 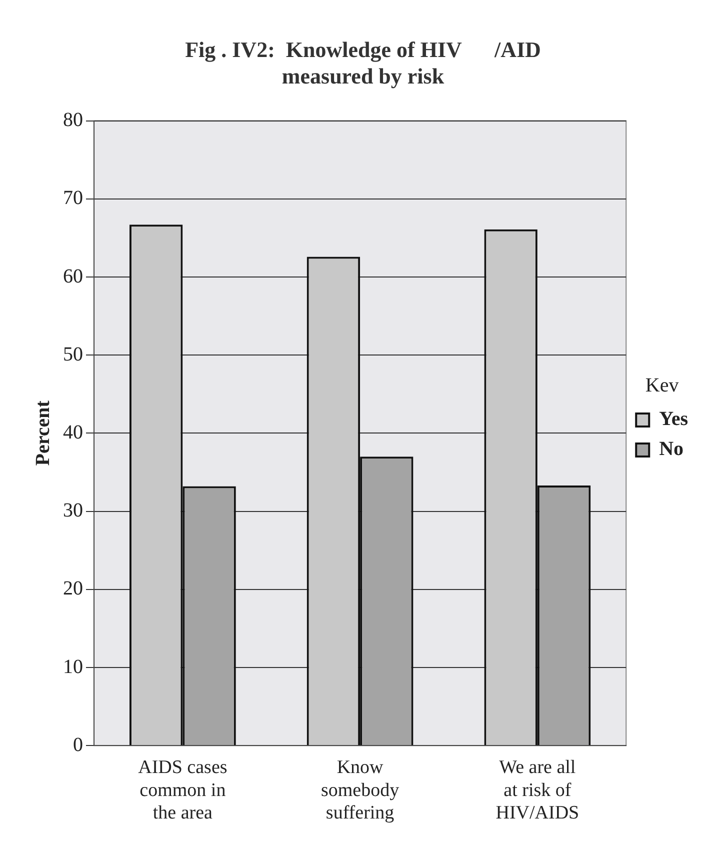 What do you see at coordinates (662, 385) in the screenshot?
I see `legend-title: Kev` at bounding box center [662, 385].